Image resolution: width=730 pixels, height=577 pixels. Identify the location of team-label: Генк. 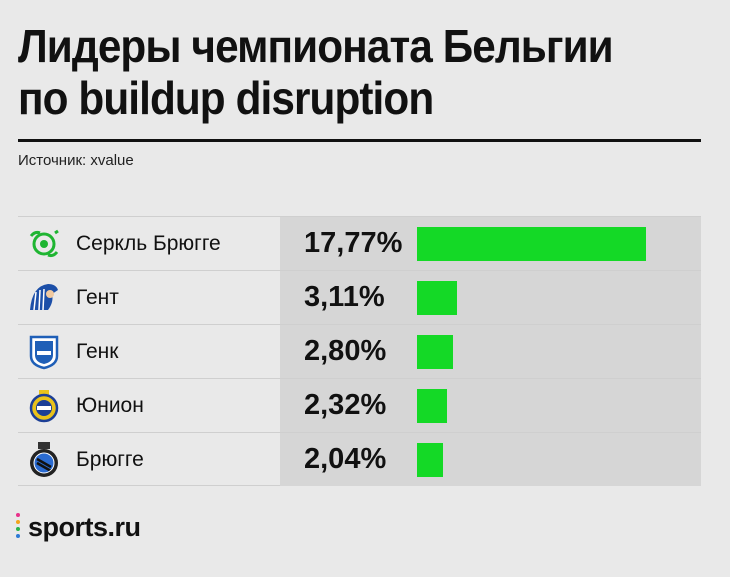
(97, 351).